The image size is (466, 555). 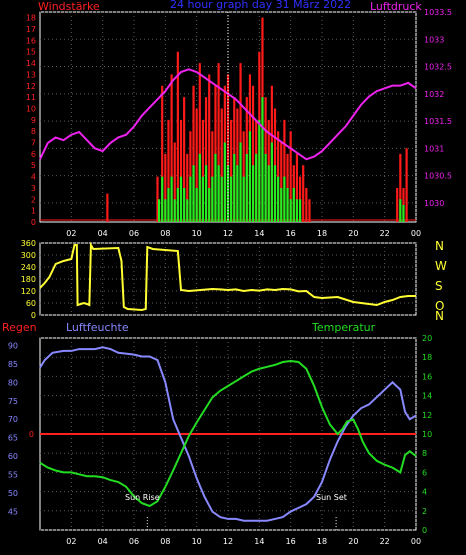 What do you see at coordinates (33, 188) in the screenshot?
I see `wind-tick-label: 3` at bounding box center [33, 188].